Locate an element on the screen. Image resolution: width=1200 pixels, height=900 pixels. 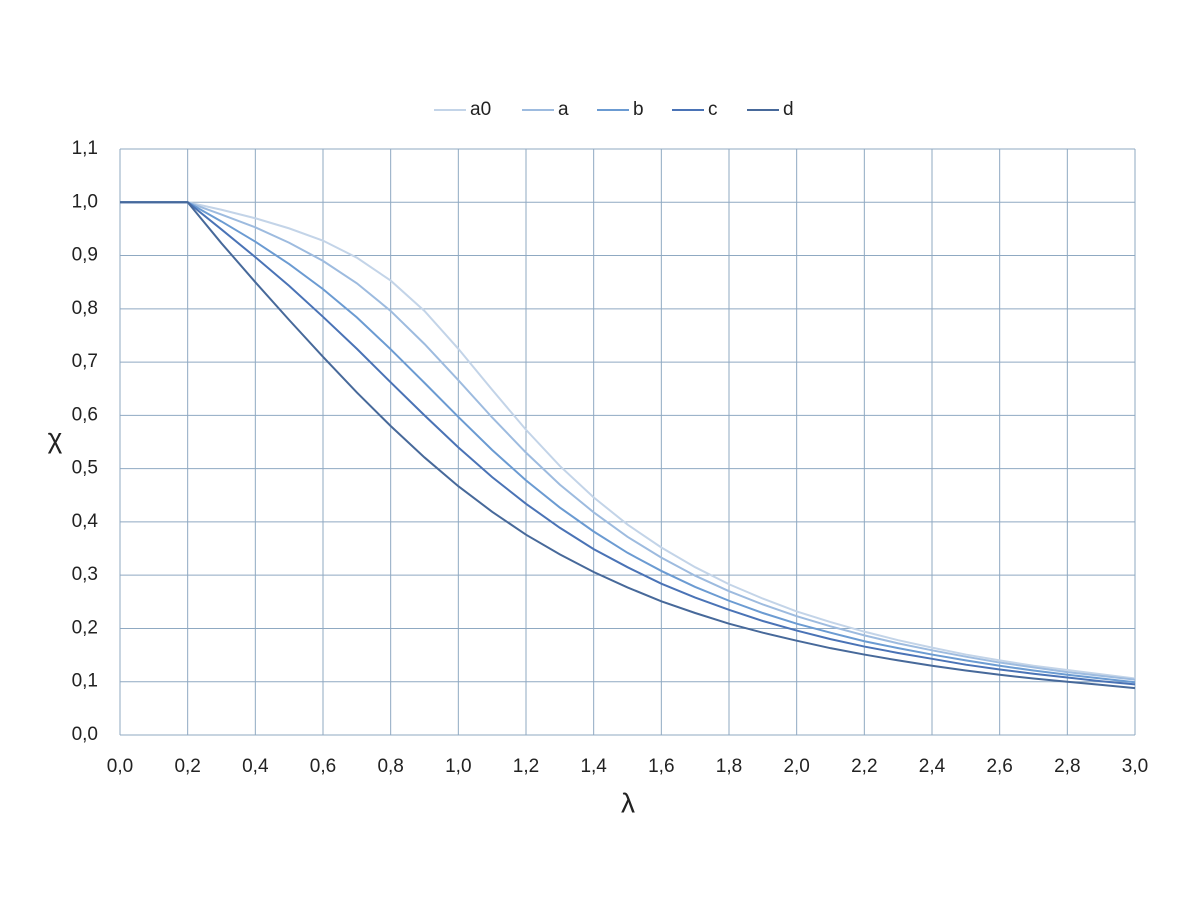
y-tick-label: 0,7 is located at coordinates (85, 361).